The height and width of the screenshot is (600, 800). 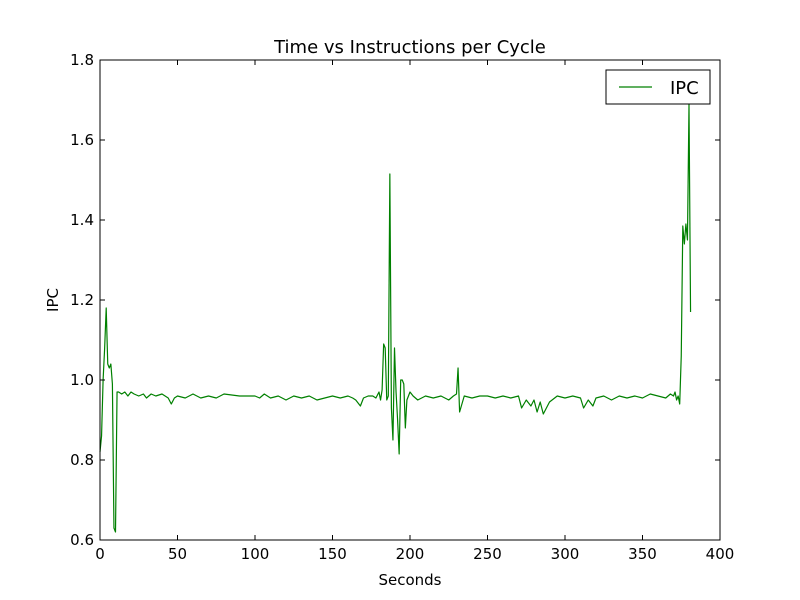 What do you see at coordinates (53, 300) in the screenshot?
I see `y-axis-title: IPC` at bounding box center [53, 300].